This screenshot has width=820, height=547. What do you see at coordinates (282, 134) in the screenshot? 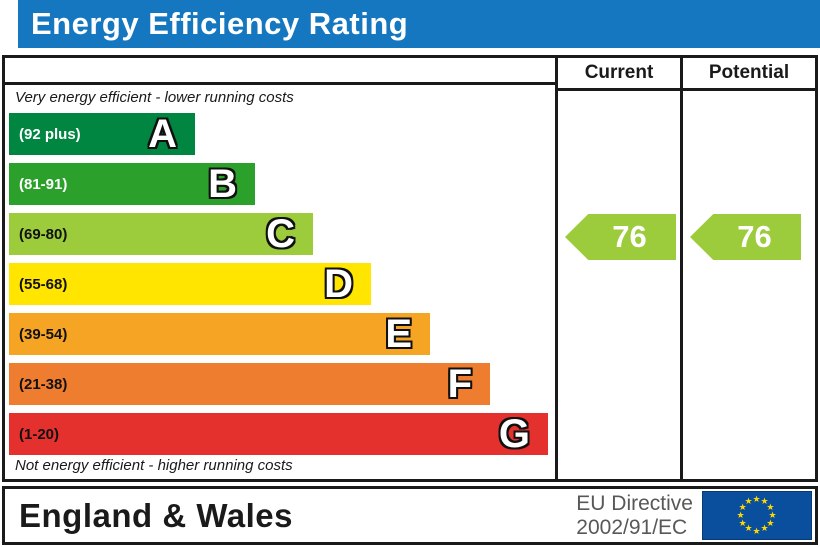
I see `band-row: (92 plus) A` at bounding box center [282, 134].